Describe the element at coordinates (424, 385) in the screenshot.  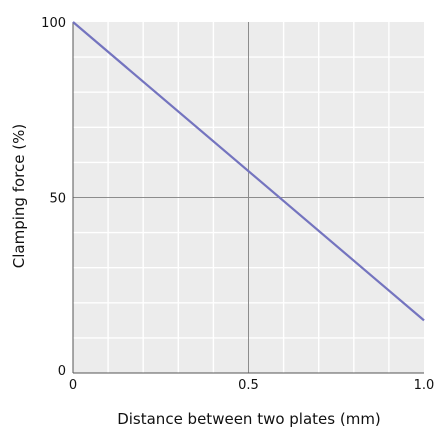
I see `x-tick-label: 1.0` at that location.